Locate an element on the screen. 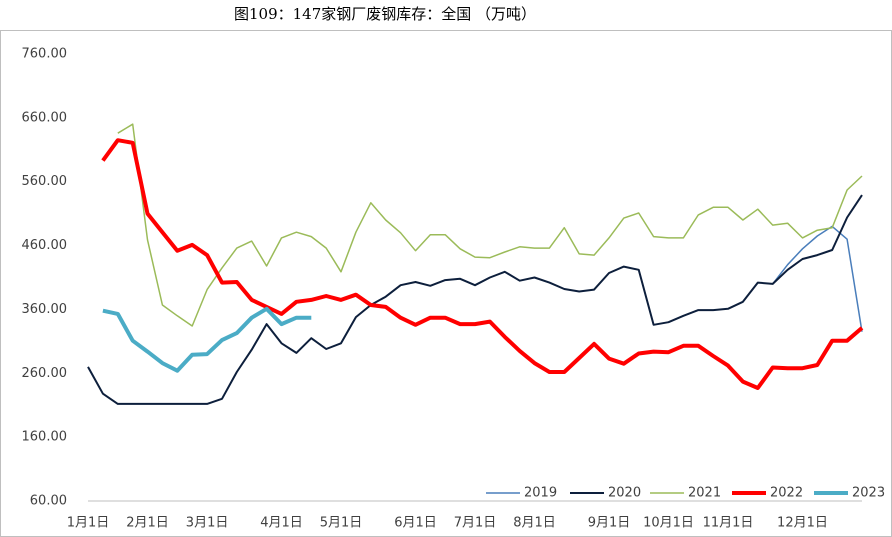 The width and height of the screenshot is (892, 537). legend-label: 2022 is located at coordinates (786, 493).